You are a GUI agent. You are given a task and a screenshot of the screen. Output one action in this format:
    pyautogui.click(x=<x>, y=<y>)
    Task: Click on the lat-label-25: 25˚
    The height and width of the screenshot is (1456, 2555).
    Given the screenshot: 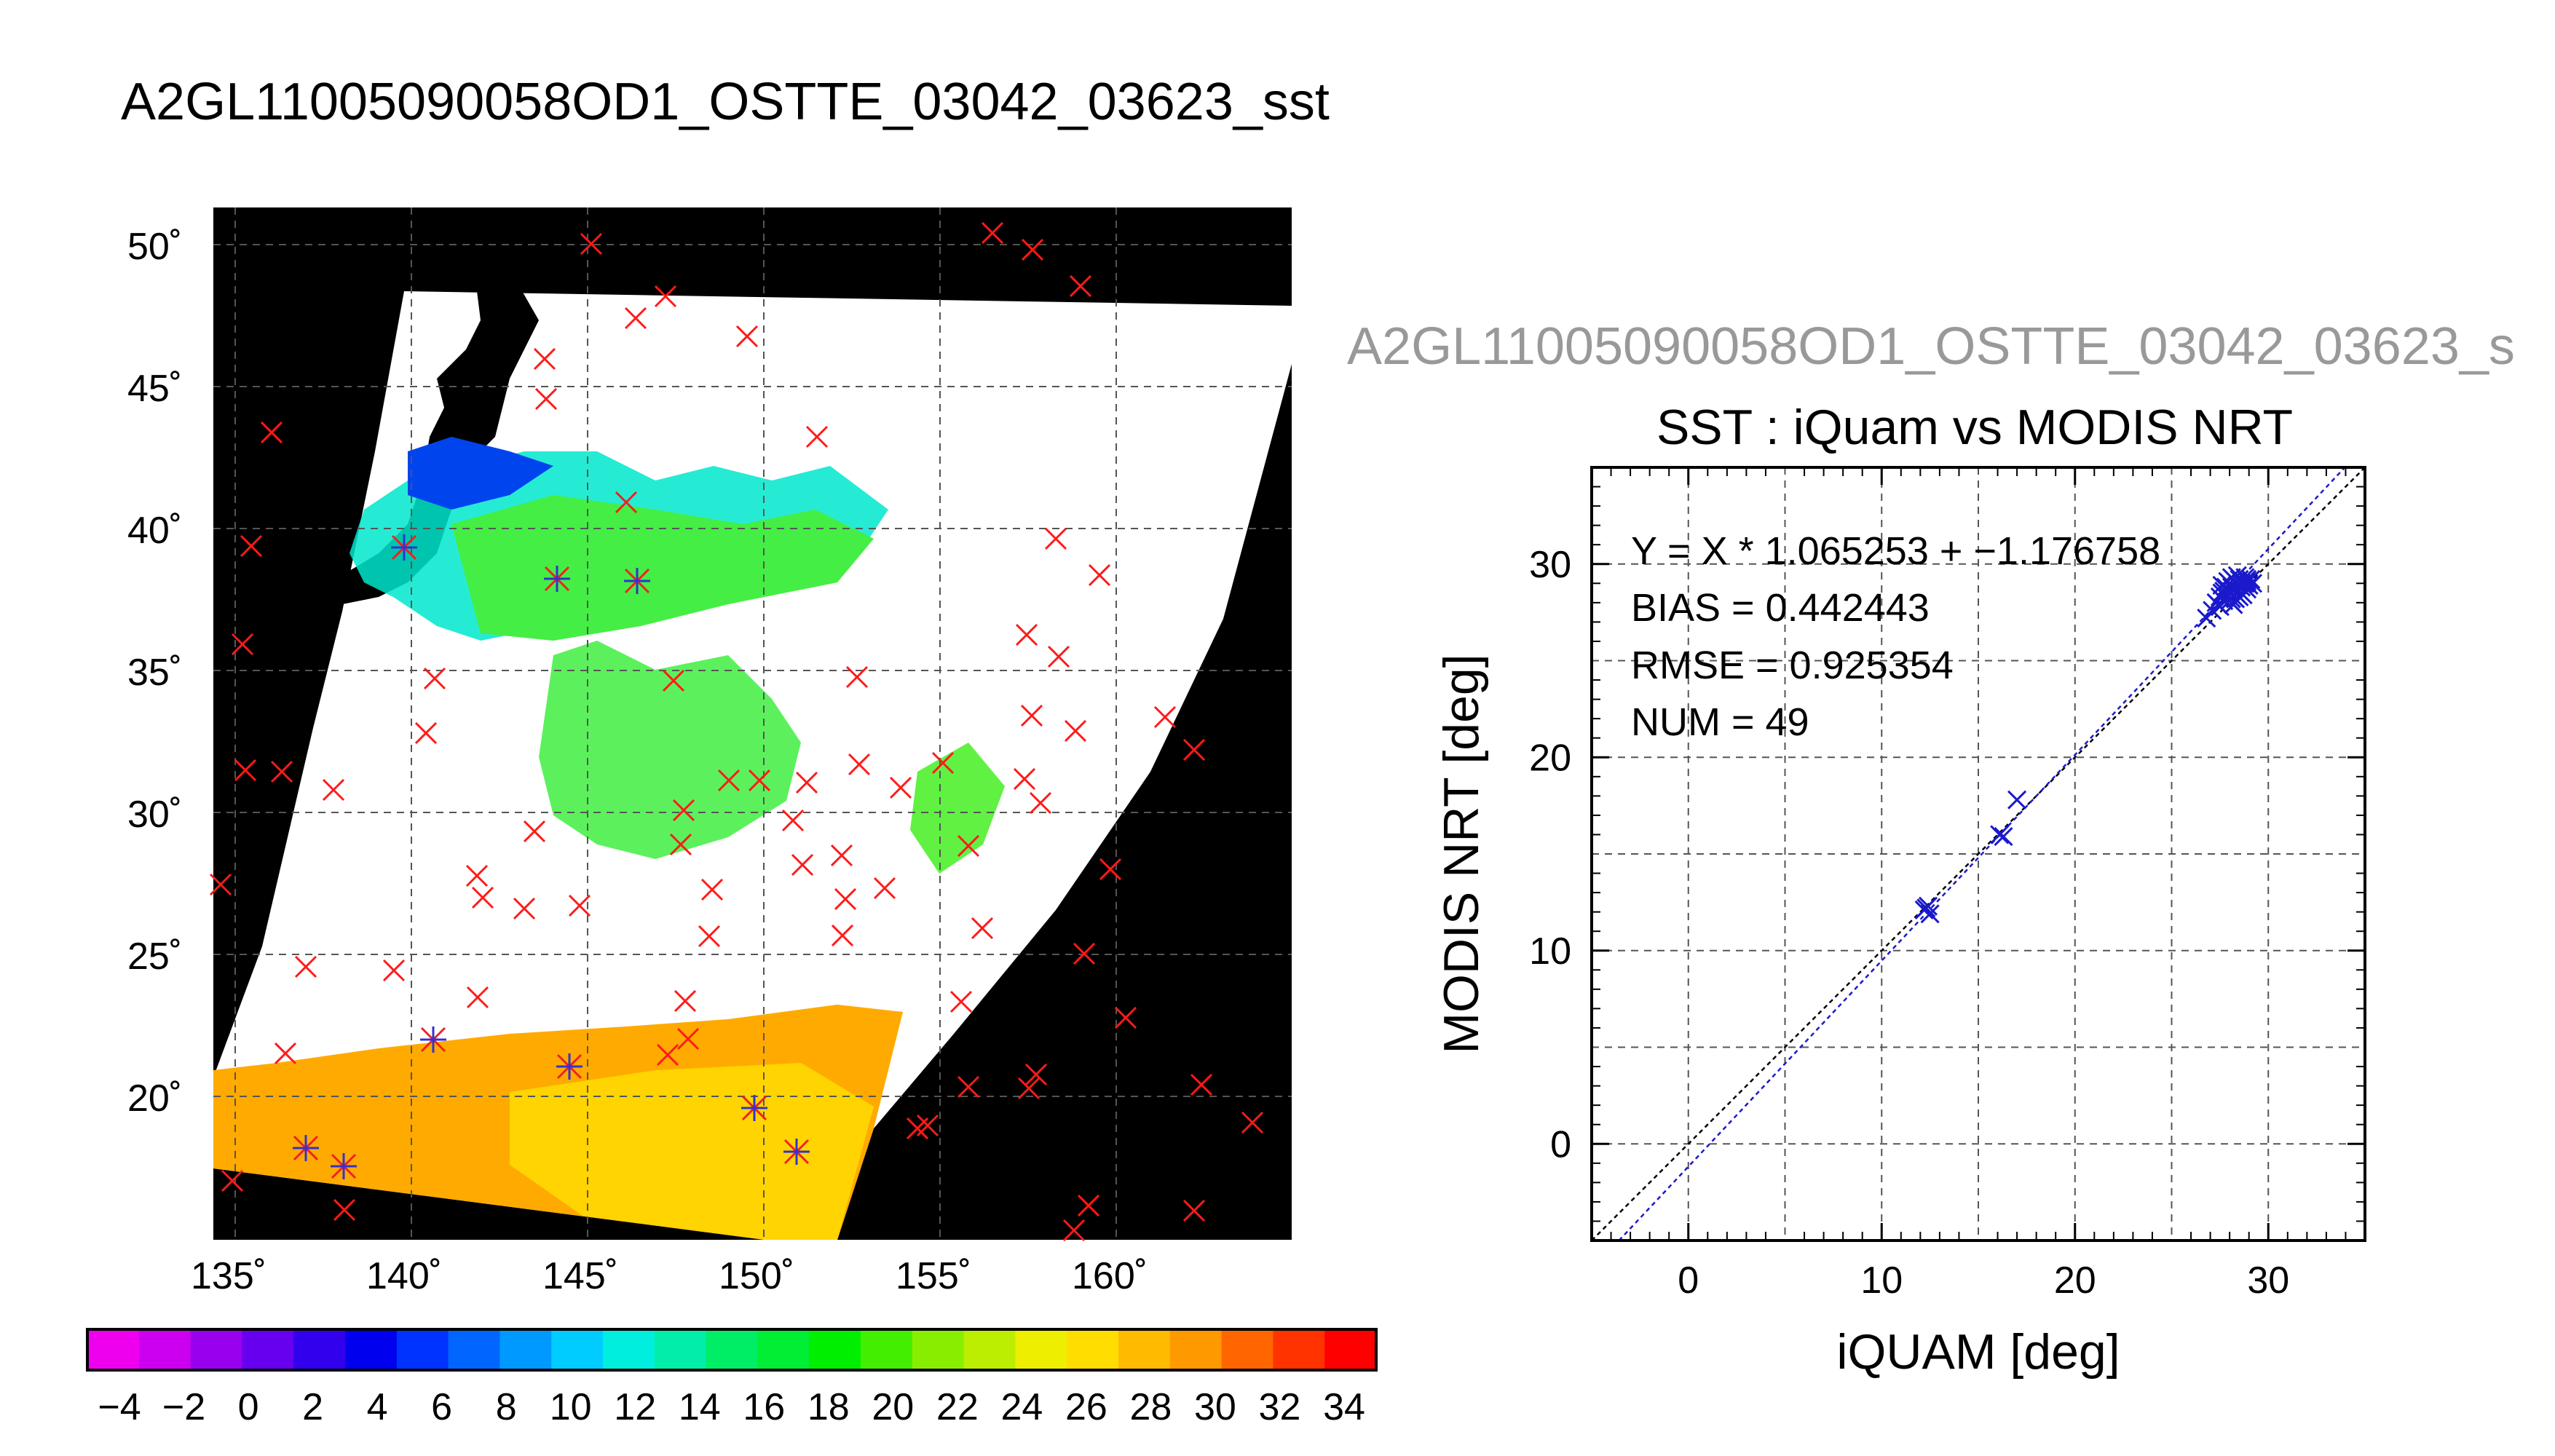 What is the action you would take?
    pyautogui.click(x=154, y=956)
    